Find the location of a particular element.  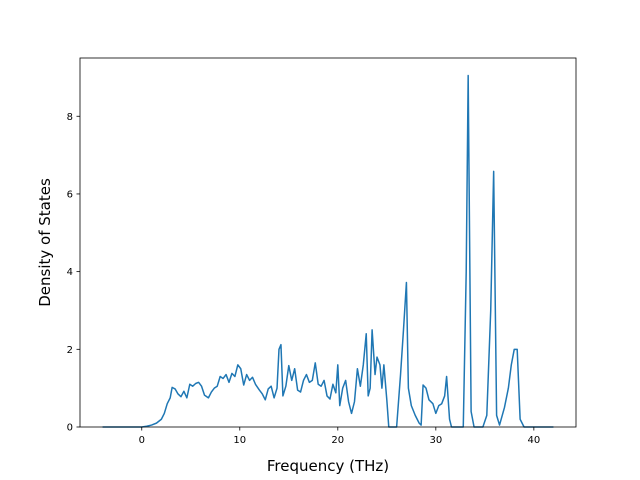

x-tick-label: 30 is located at coordinates (435, 440).